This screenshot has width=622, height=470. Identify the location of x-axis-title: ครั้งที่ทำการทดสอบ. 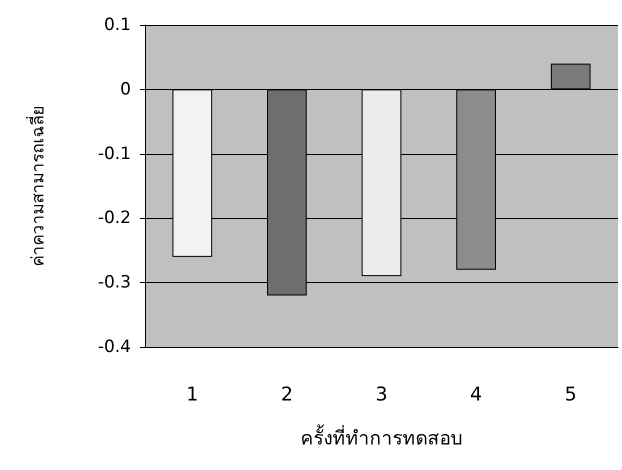
(381, 437).